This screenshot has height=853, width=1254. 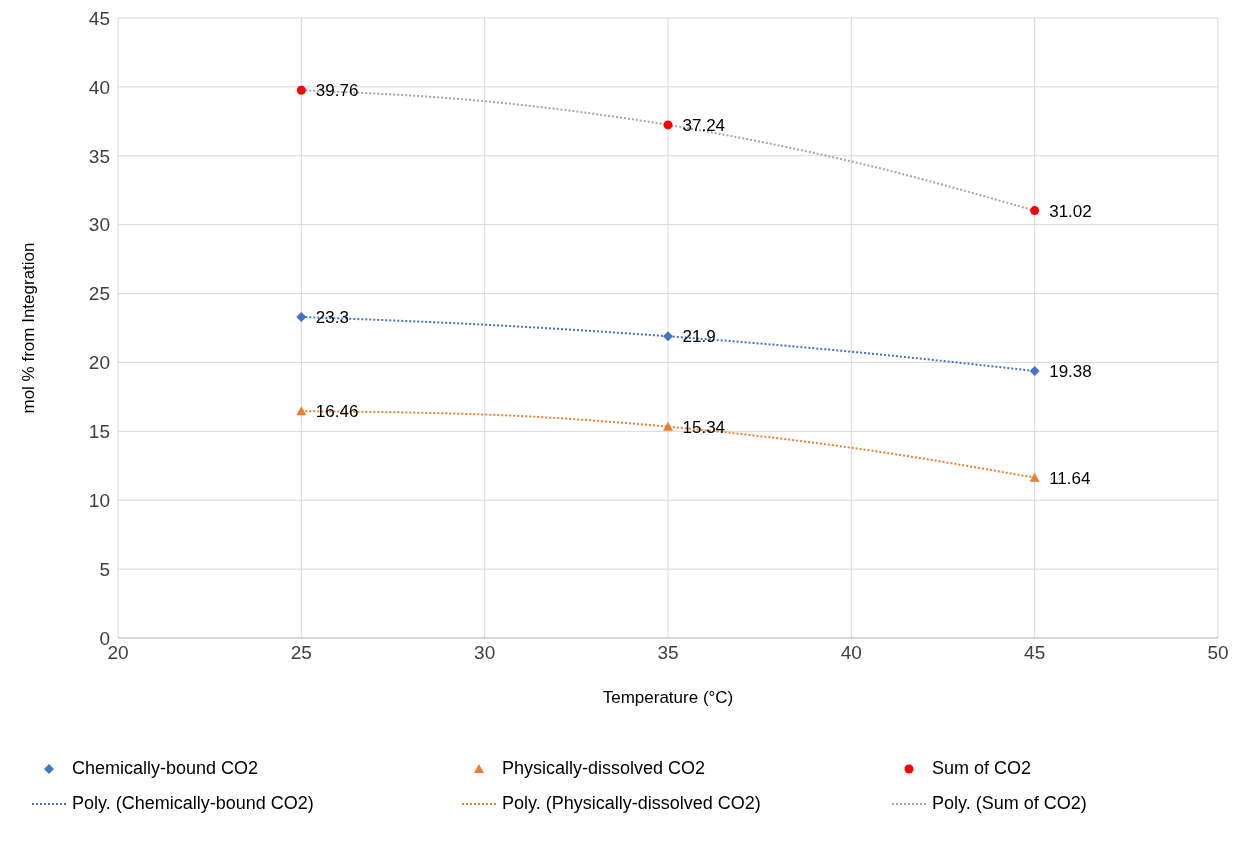 I want to click on y-tick-label: 30, so click(x=99, y=225).